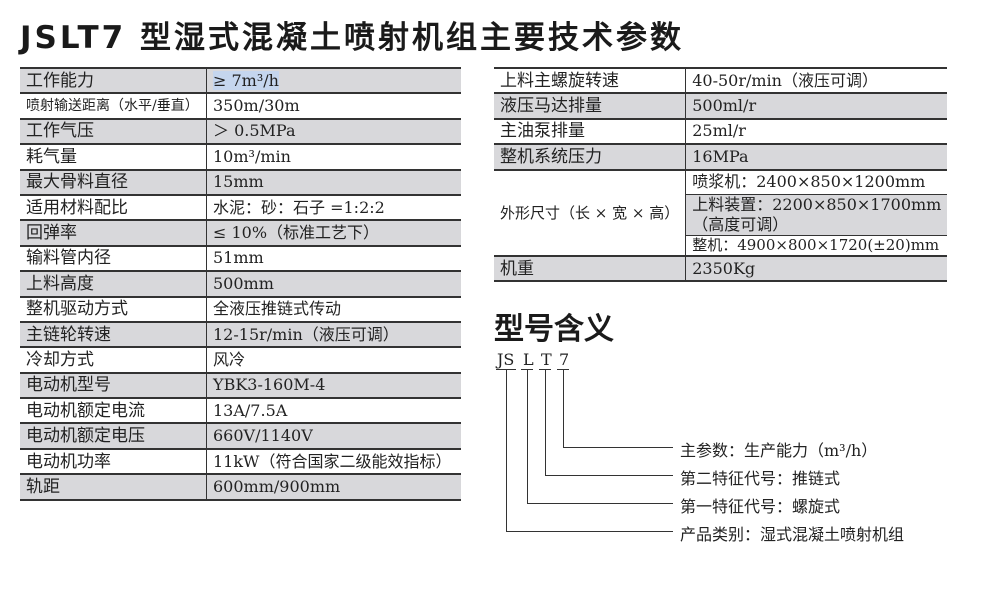 This screenshot has height=596, width=985. I want to click on spec-value: 12-15r/min（液压可调）, so click(333, 334).